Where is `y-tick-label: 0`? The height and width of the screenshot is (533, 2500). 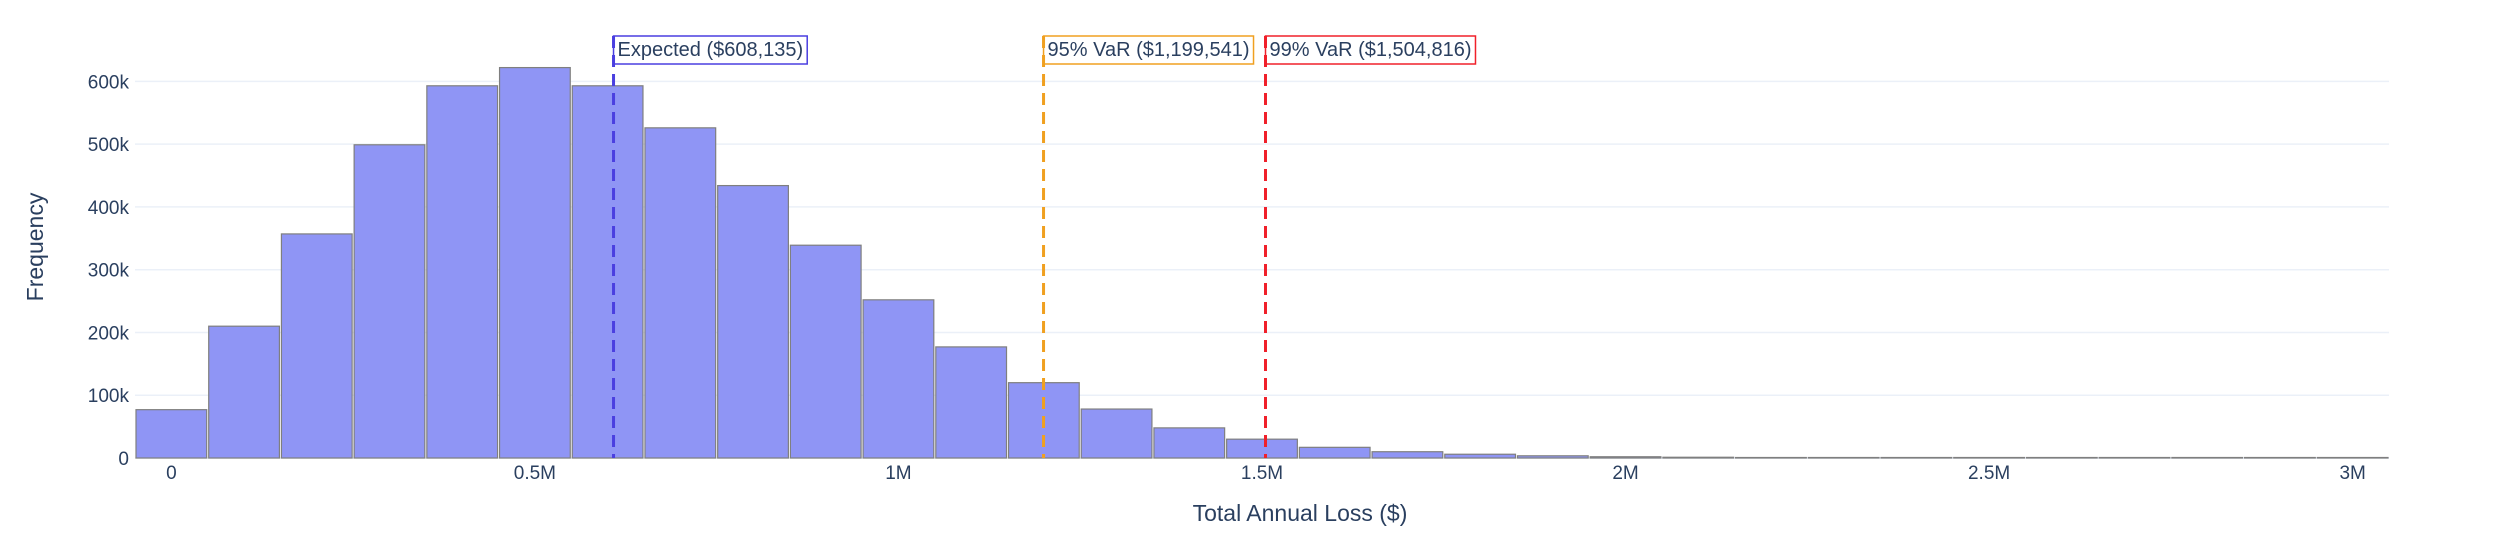
y-tick-label: 0 is located at coordinates (123, 459).